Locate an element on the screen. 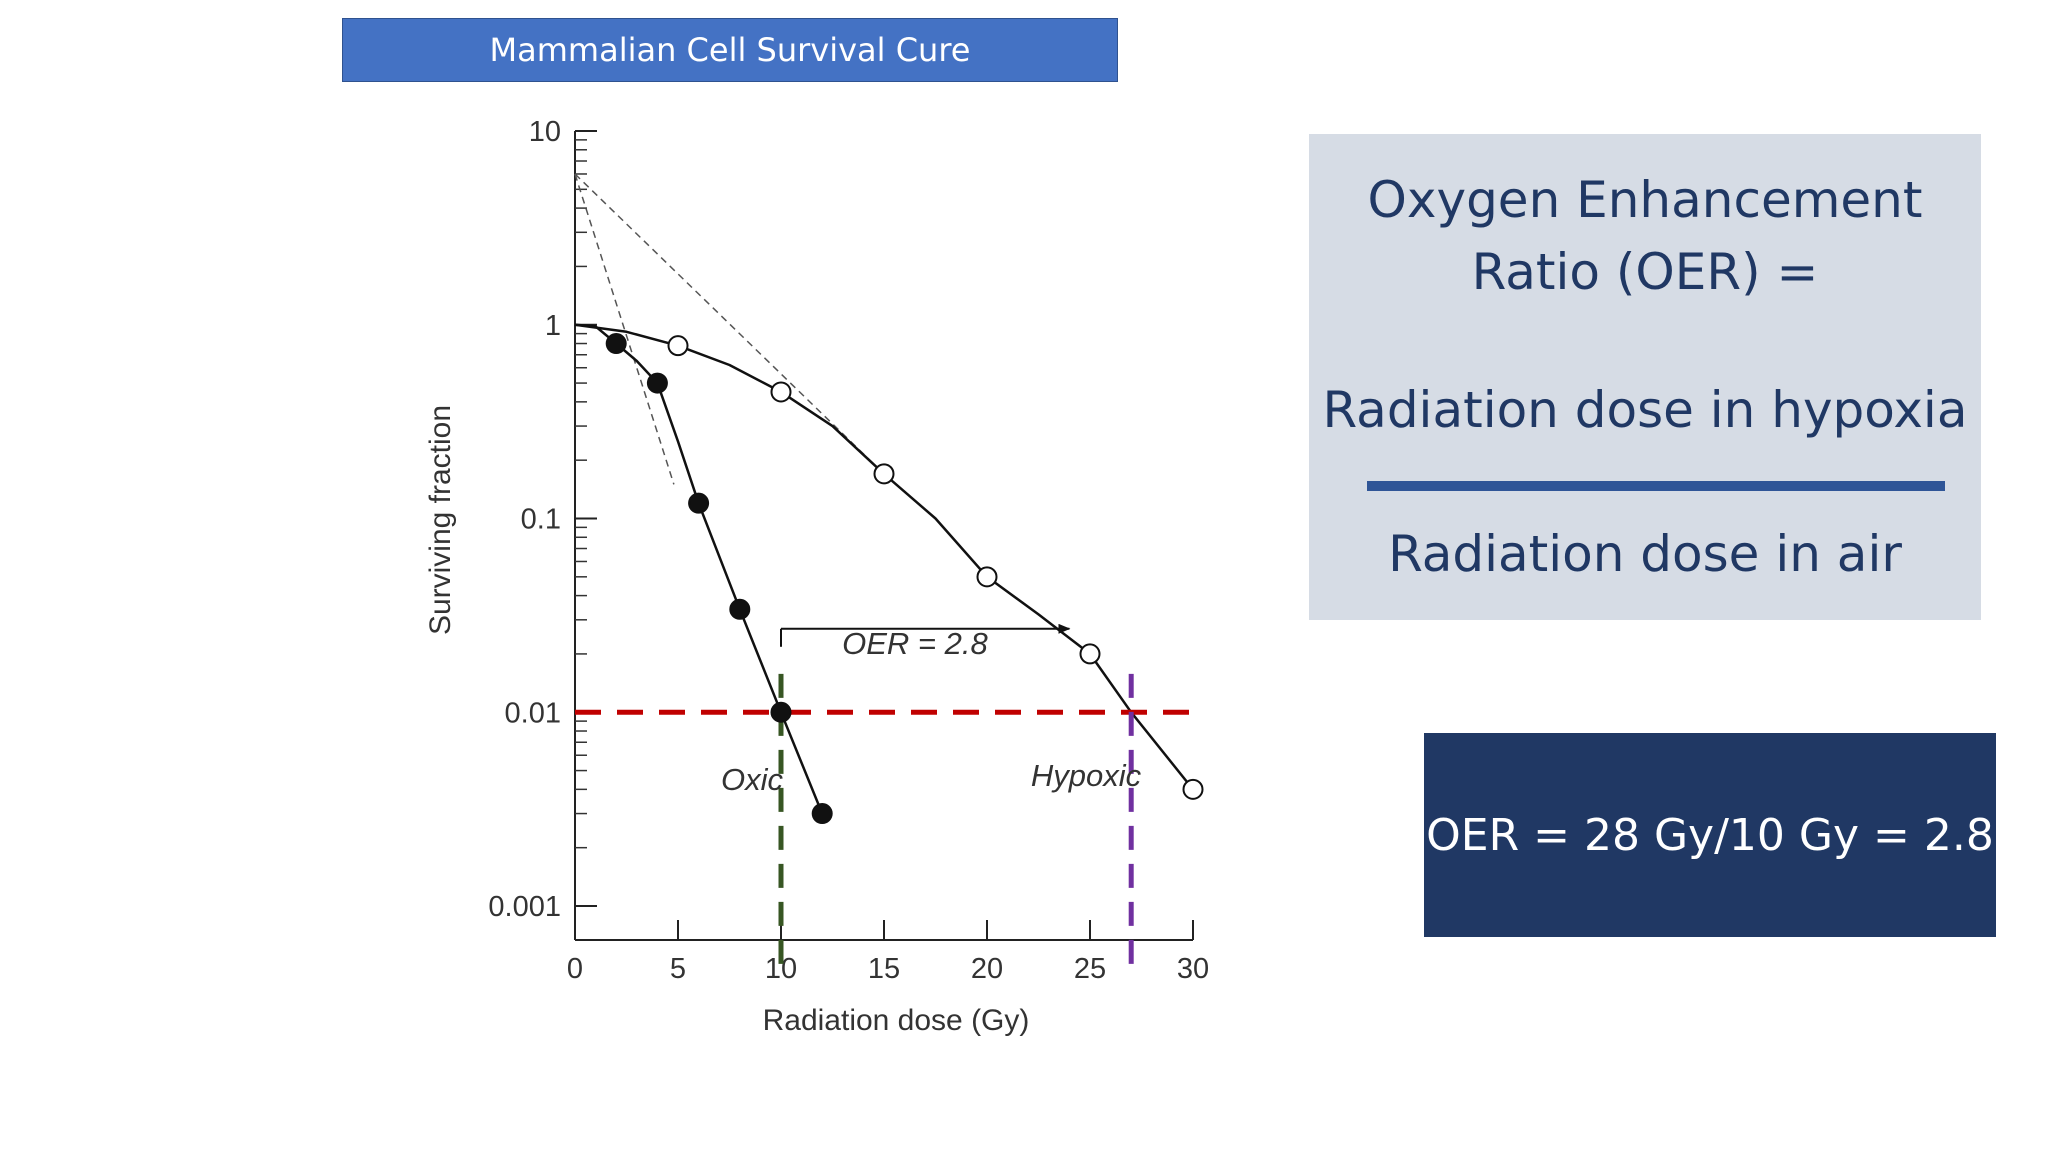 Image resolution: width=2048 pixels, height=1152 pixels. x-tick-label: 0 is located at coordinates (575, 969).